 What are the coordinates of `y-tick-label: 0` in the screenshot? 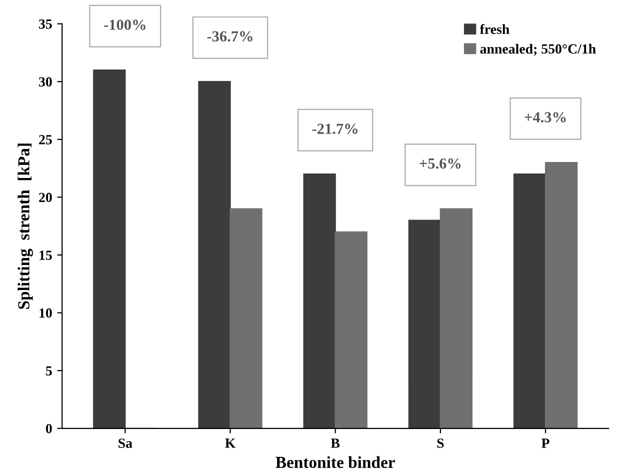 It's located at (49, 429).